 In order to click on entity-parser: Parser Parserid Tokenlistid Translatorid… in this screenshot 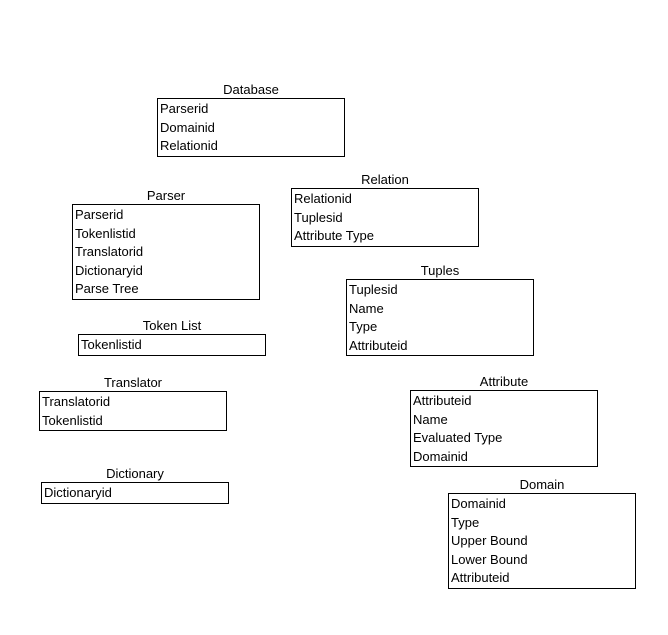, I will do `click(166, 244)`.